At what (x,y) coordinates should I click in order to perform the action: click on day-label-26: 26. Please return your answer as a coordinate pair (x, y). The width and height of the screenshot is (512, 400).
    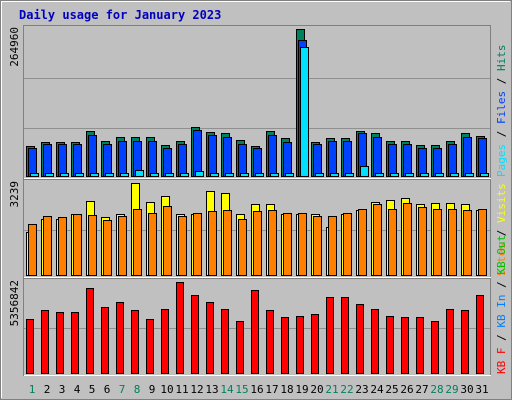
    Looking at the image, I should click on (406, 389).